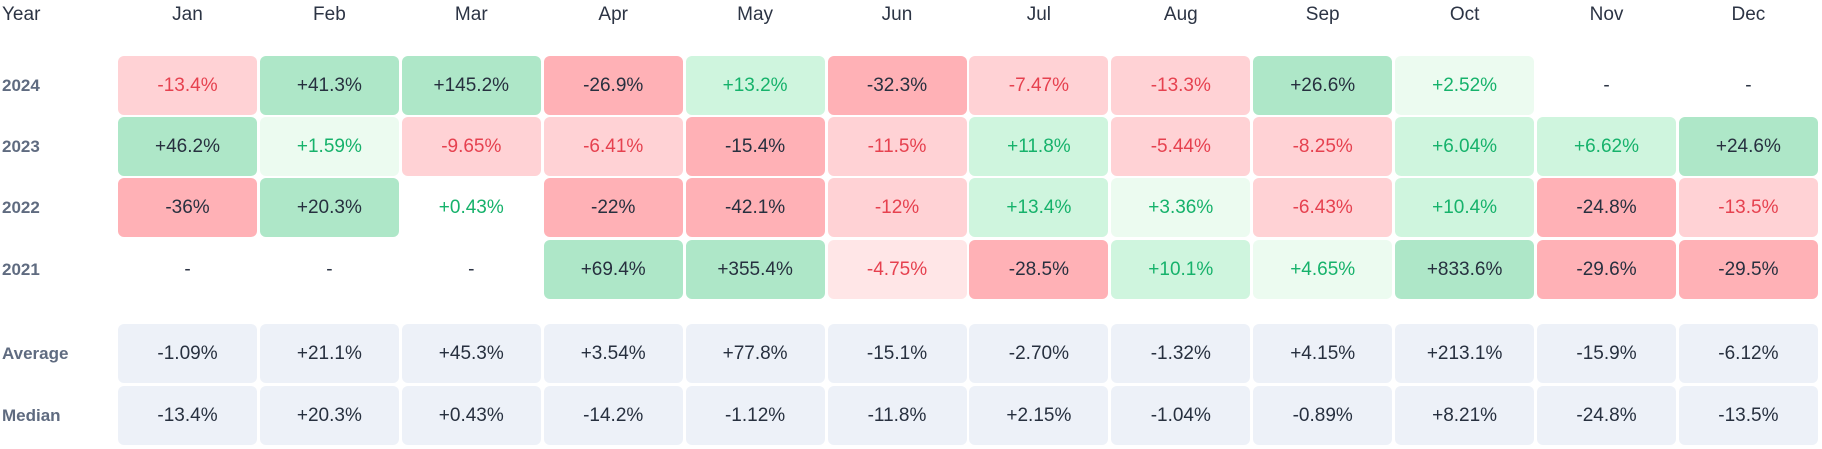 The image size is (1822, 449). Describe the element at coordinates (1181, 146) in the screenshot. I see `return-cell: -5.44%` at that location.